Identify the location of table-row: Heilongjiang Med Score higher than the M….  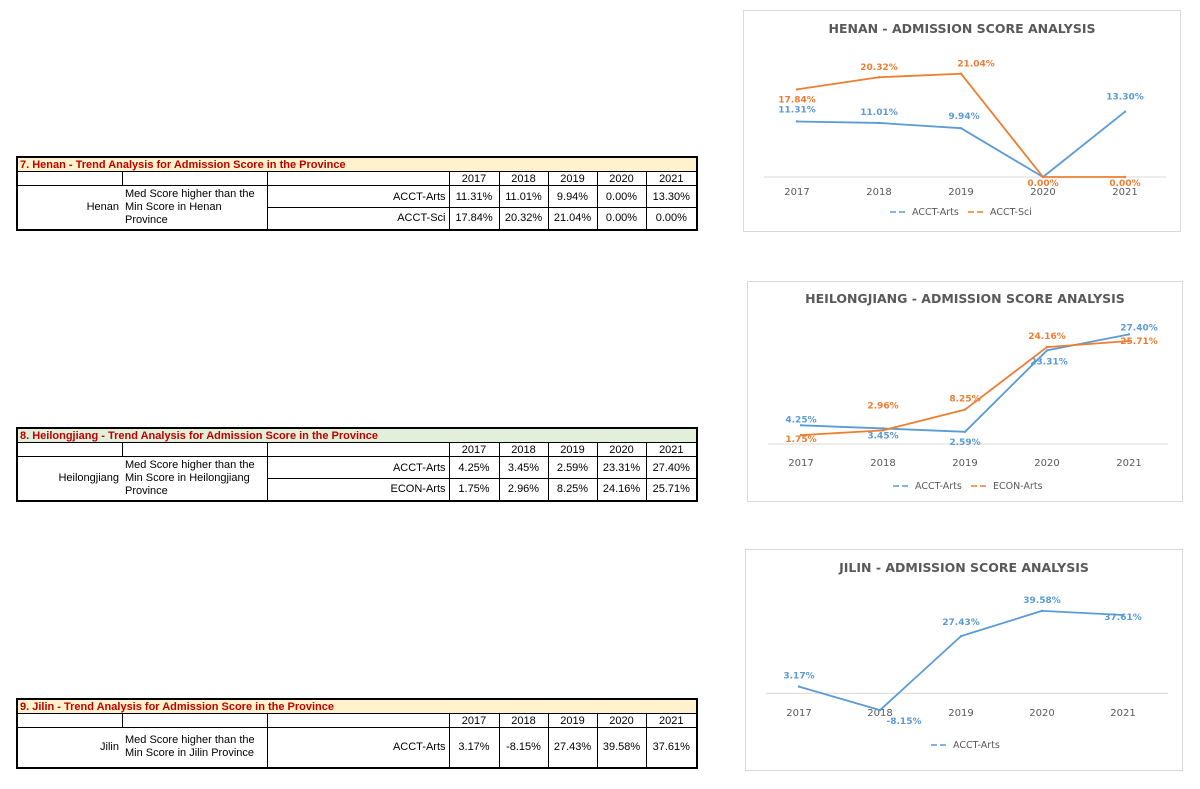
(357, 478).